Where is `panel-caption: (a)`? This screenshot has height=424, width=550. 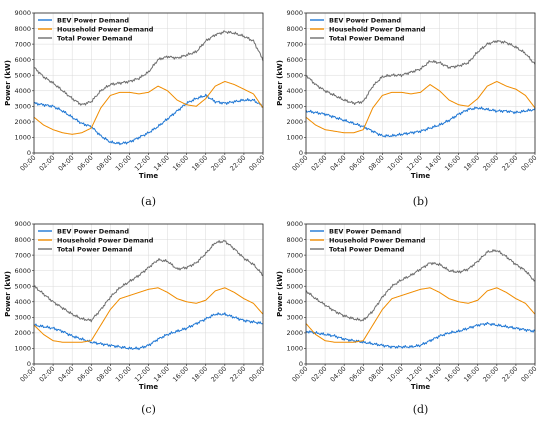
panel-caption: (a) is located at coordinates (148, 201).